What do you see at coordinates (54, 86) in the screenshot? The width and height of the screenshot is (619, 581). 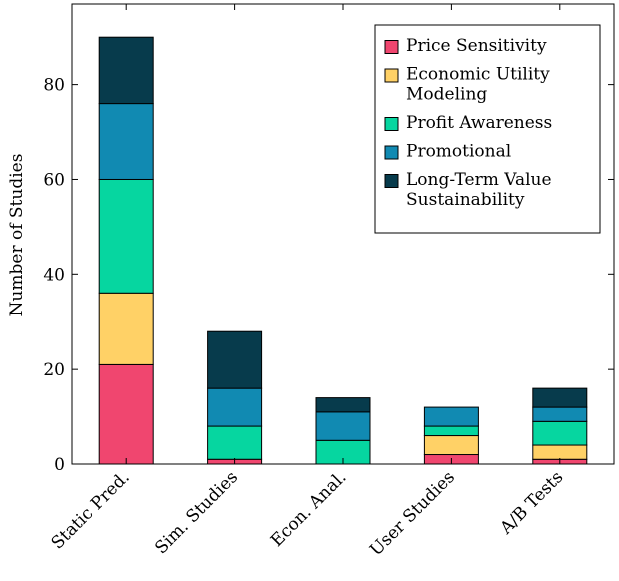 I see `y-tick-label-5: 80` at bounding box center [54, 86].